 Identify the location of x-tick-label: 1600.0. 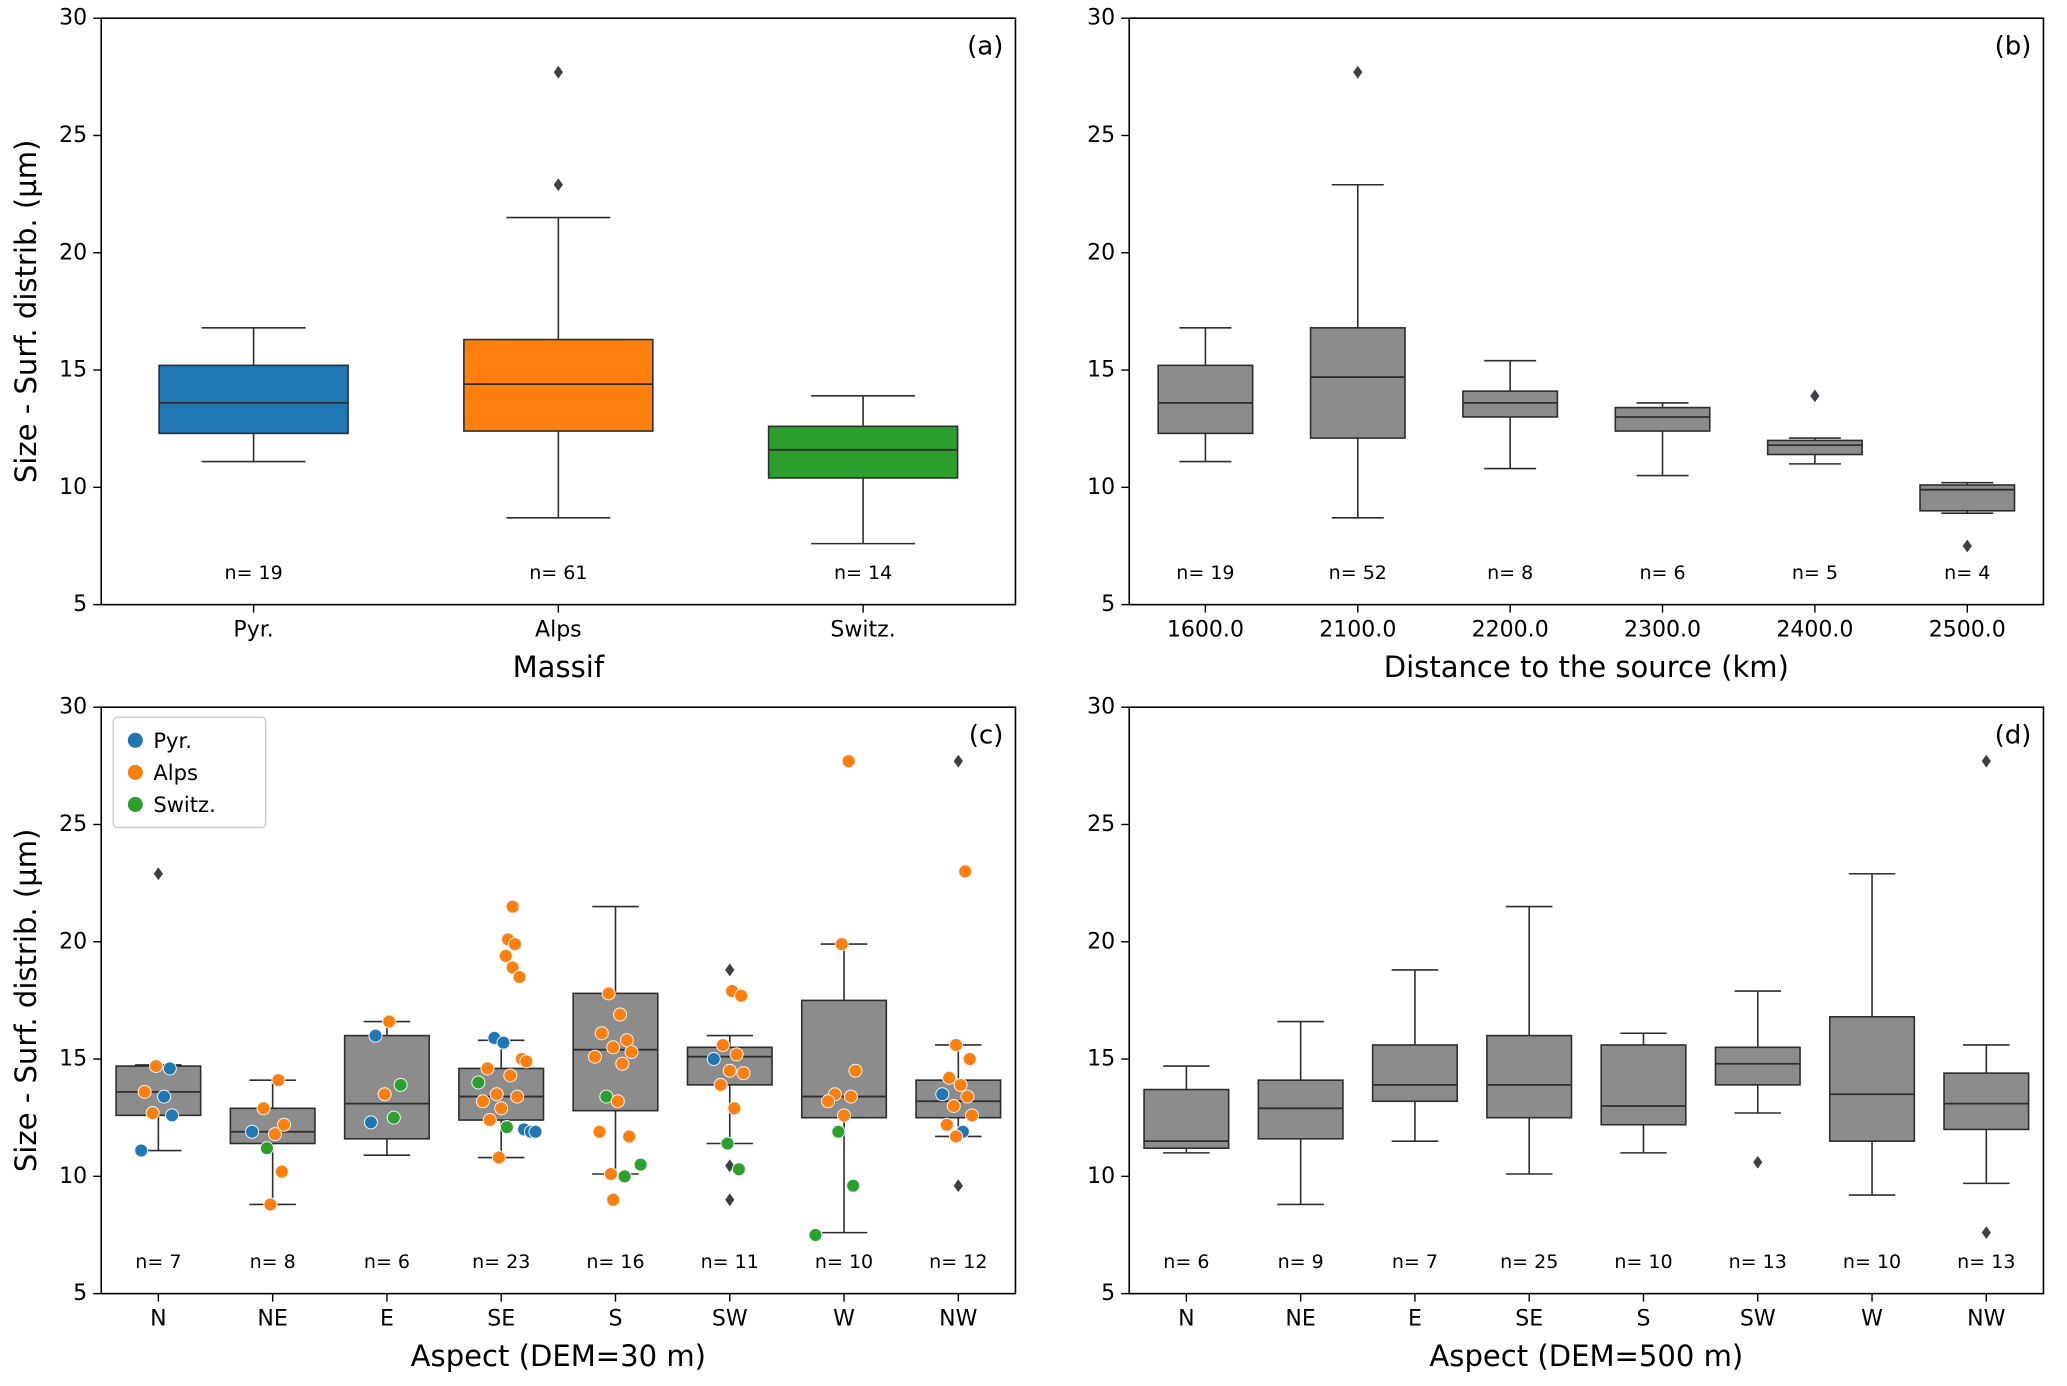
(1204, 630).